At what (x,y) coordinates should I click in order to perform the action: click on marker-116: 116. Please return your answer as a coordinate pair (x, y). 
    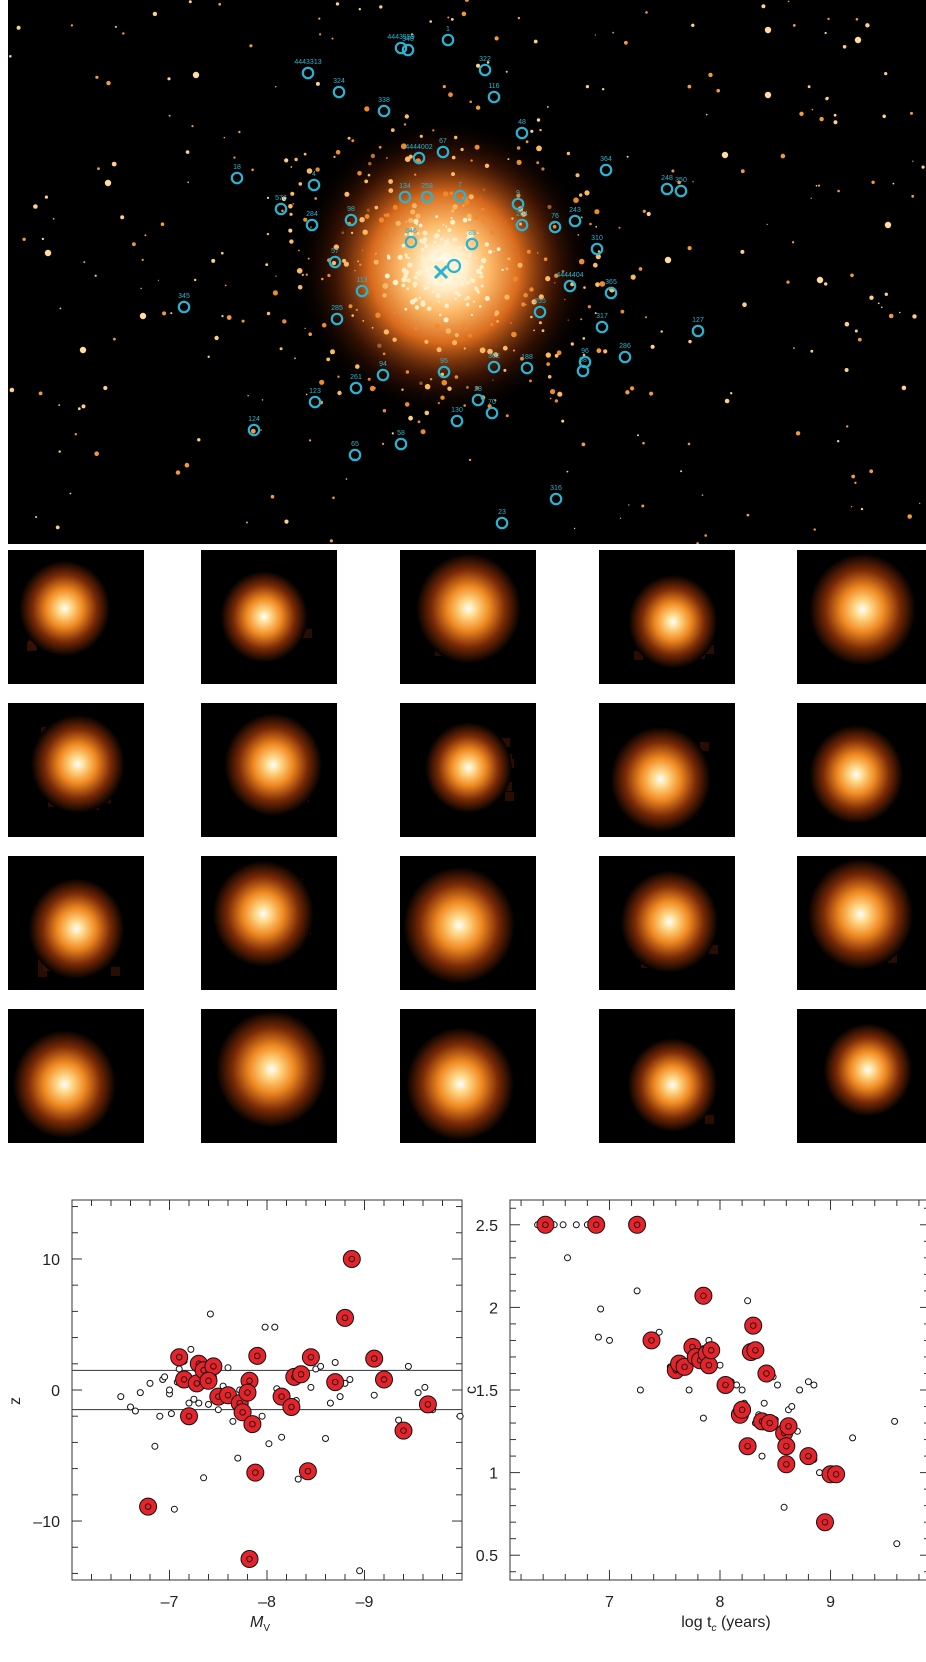
    Looking at the image, I should click on (494, 93).